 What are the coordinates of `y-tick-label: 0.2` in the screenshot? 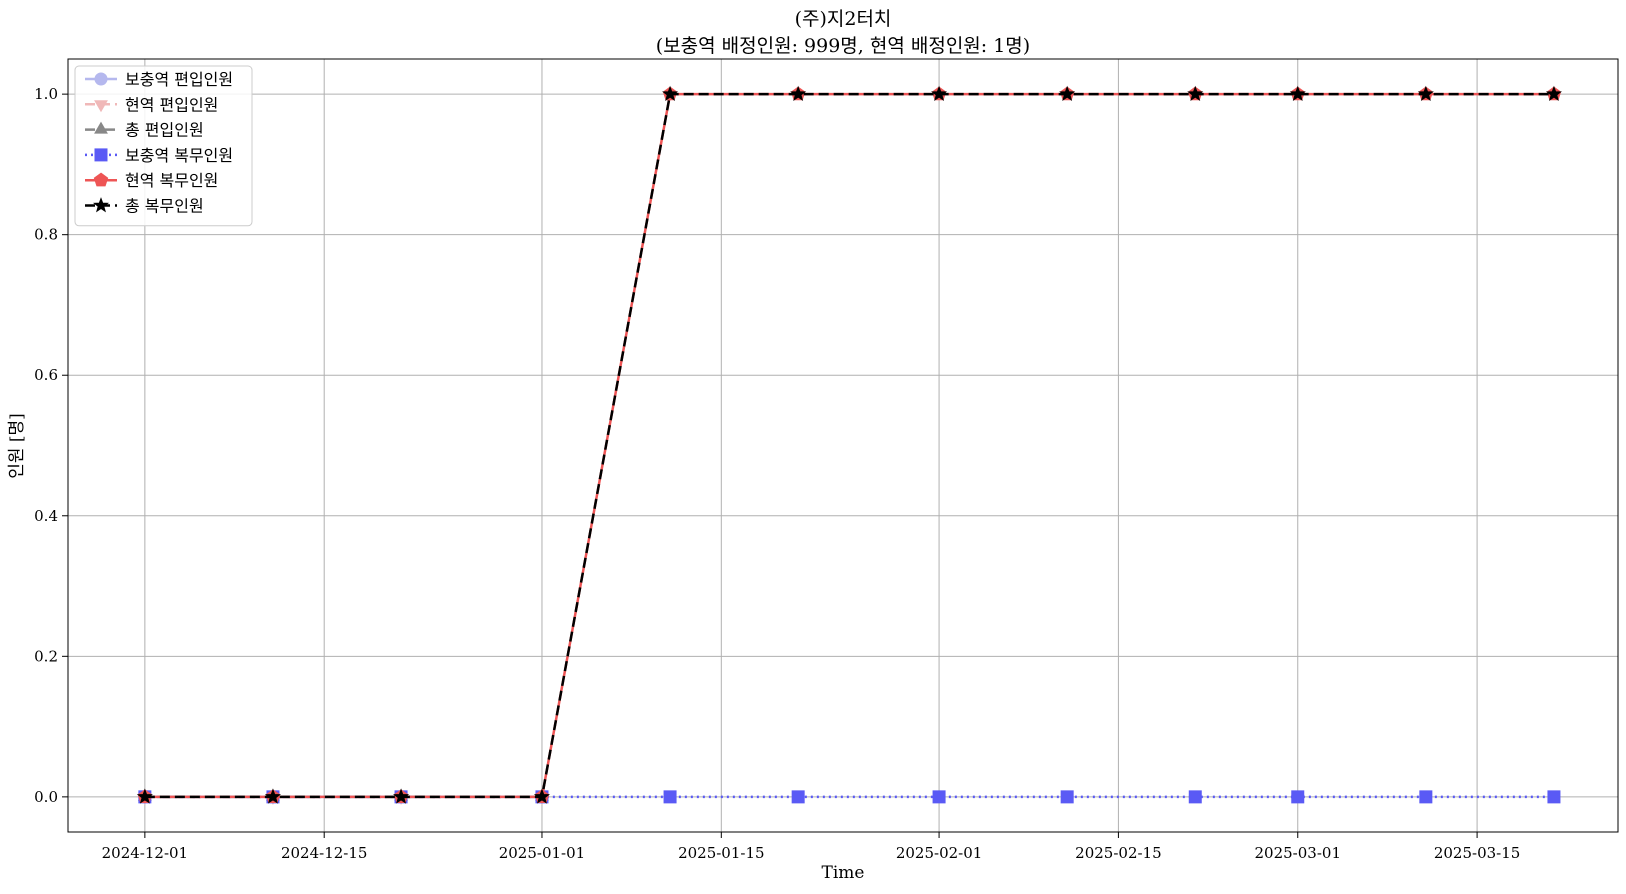 It's located at (46, 656).